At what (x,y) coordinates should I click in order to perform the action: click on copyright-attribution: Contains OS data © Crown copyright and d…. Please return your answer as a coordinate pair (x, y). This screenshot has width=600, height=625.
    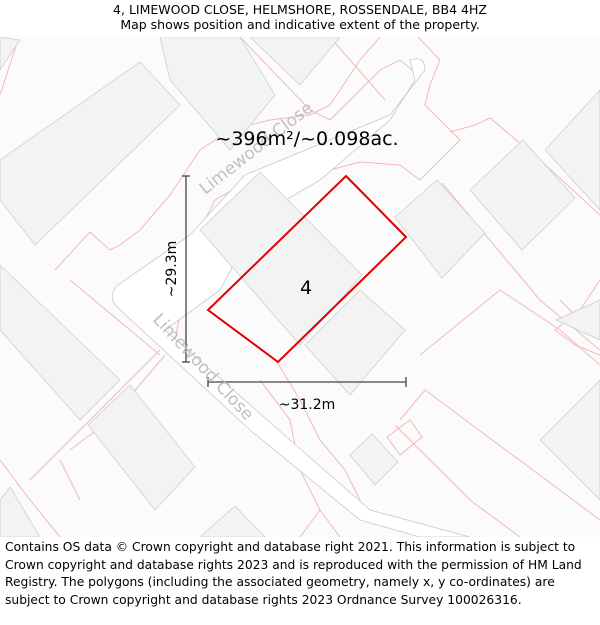
    Looking at the image, I should click on (293, 573).